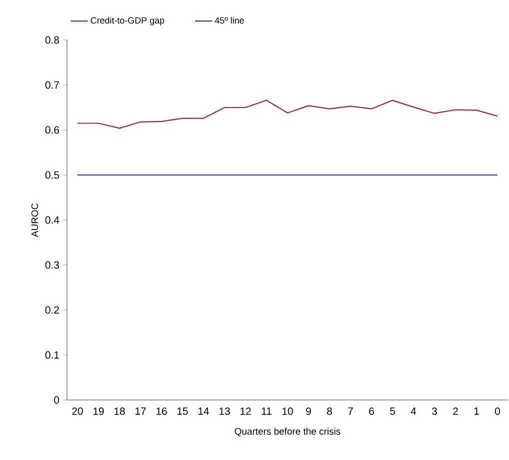 This screenshot has width=509, height=460. I want to click on x-tick-label: 19, so click(98, 411).